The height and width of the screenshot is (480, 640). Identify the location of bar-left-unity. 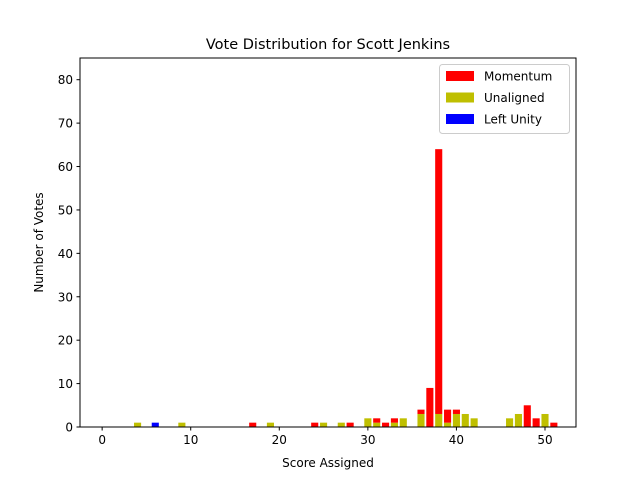
(155, 424).